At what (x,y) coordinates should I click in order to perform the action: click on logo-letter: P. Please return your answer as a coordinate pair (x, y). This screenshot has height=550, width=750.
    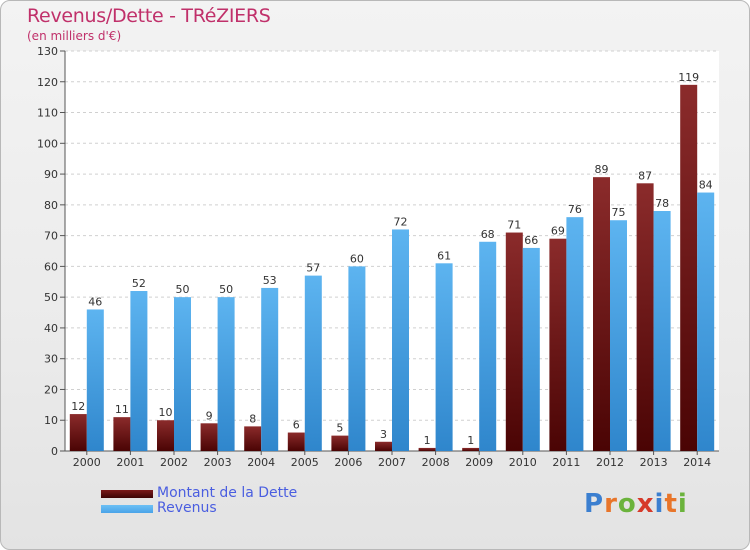
    Looking at the image, I should click on (594, 504).